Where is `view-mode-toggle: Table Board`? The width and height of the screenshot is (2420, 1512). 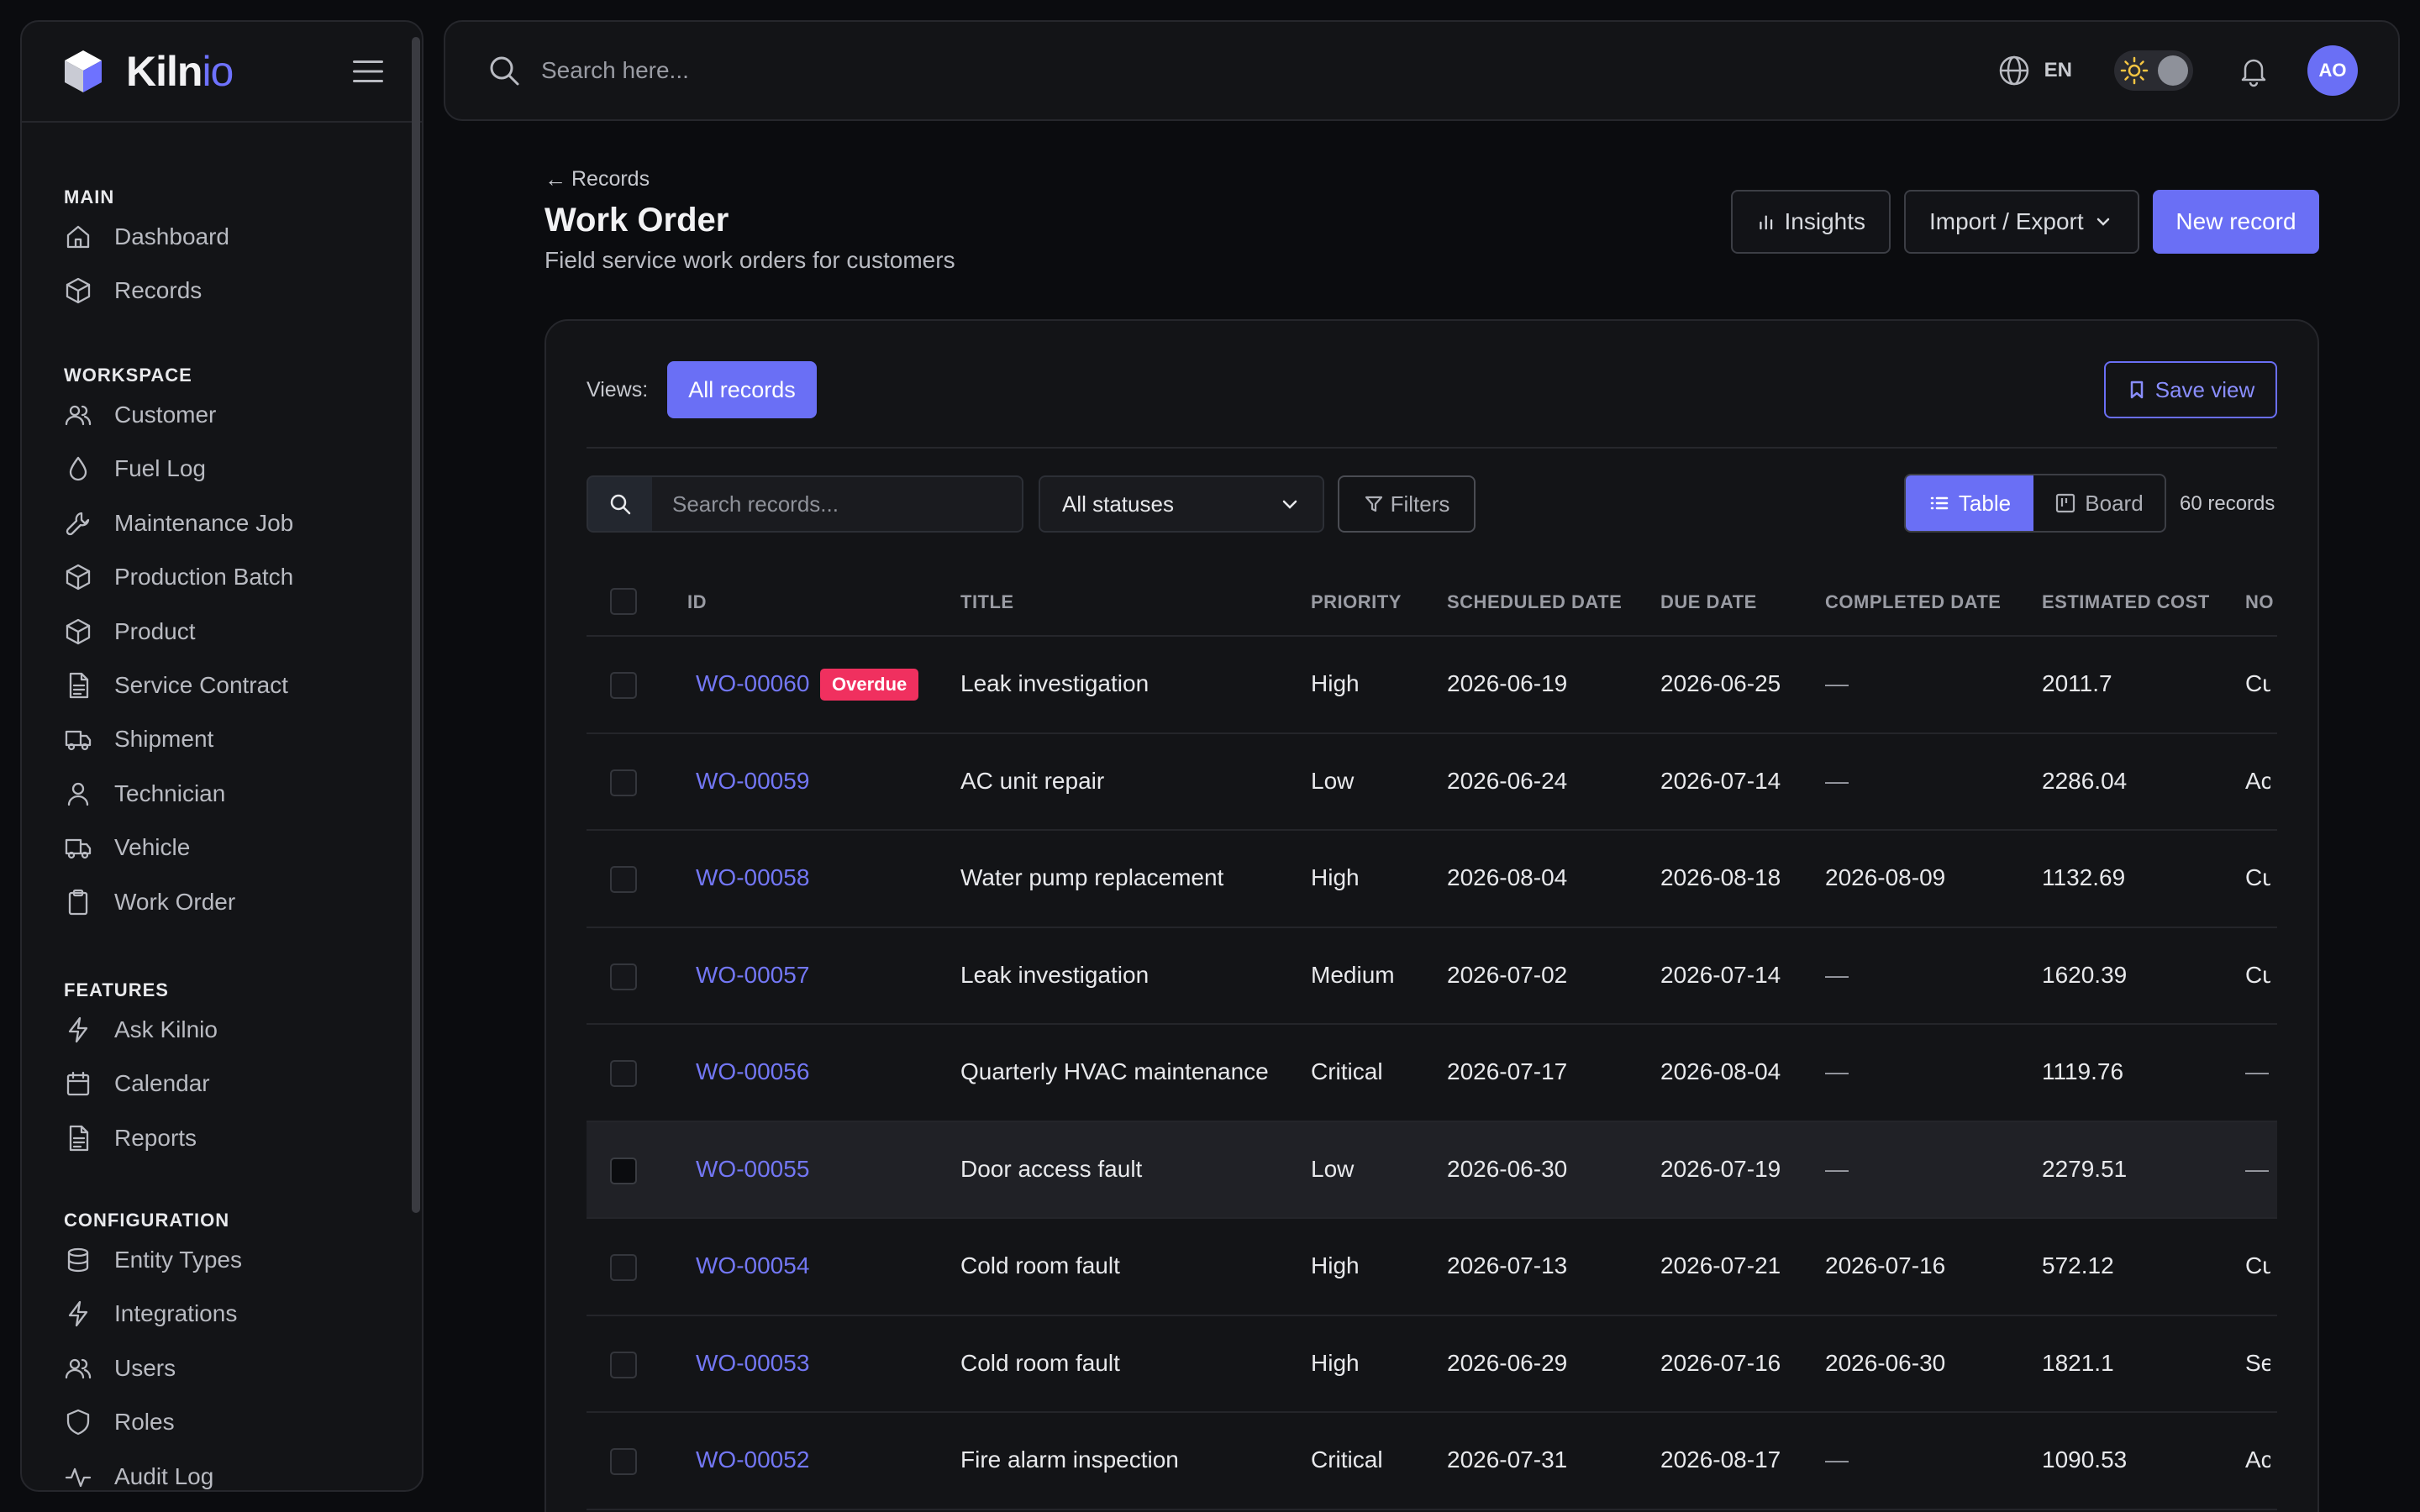 view-mode-toggle: Table Board is located at coordinates (2035, 503).